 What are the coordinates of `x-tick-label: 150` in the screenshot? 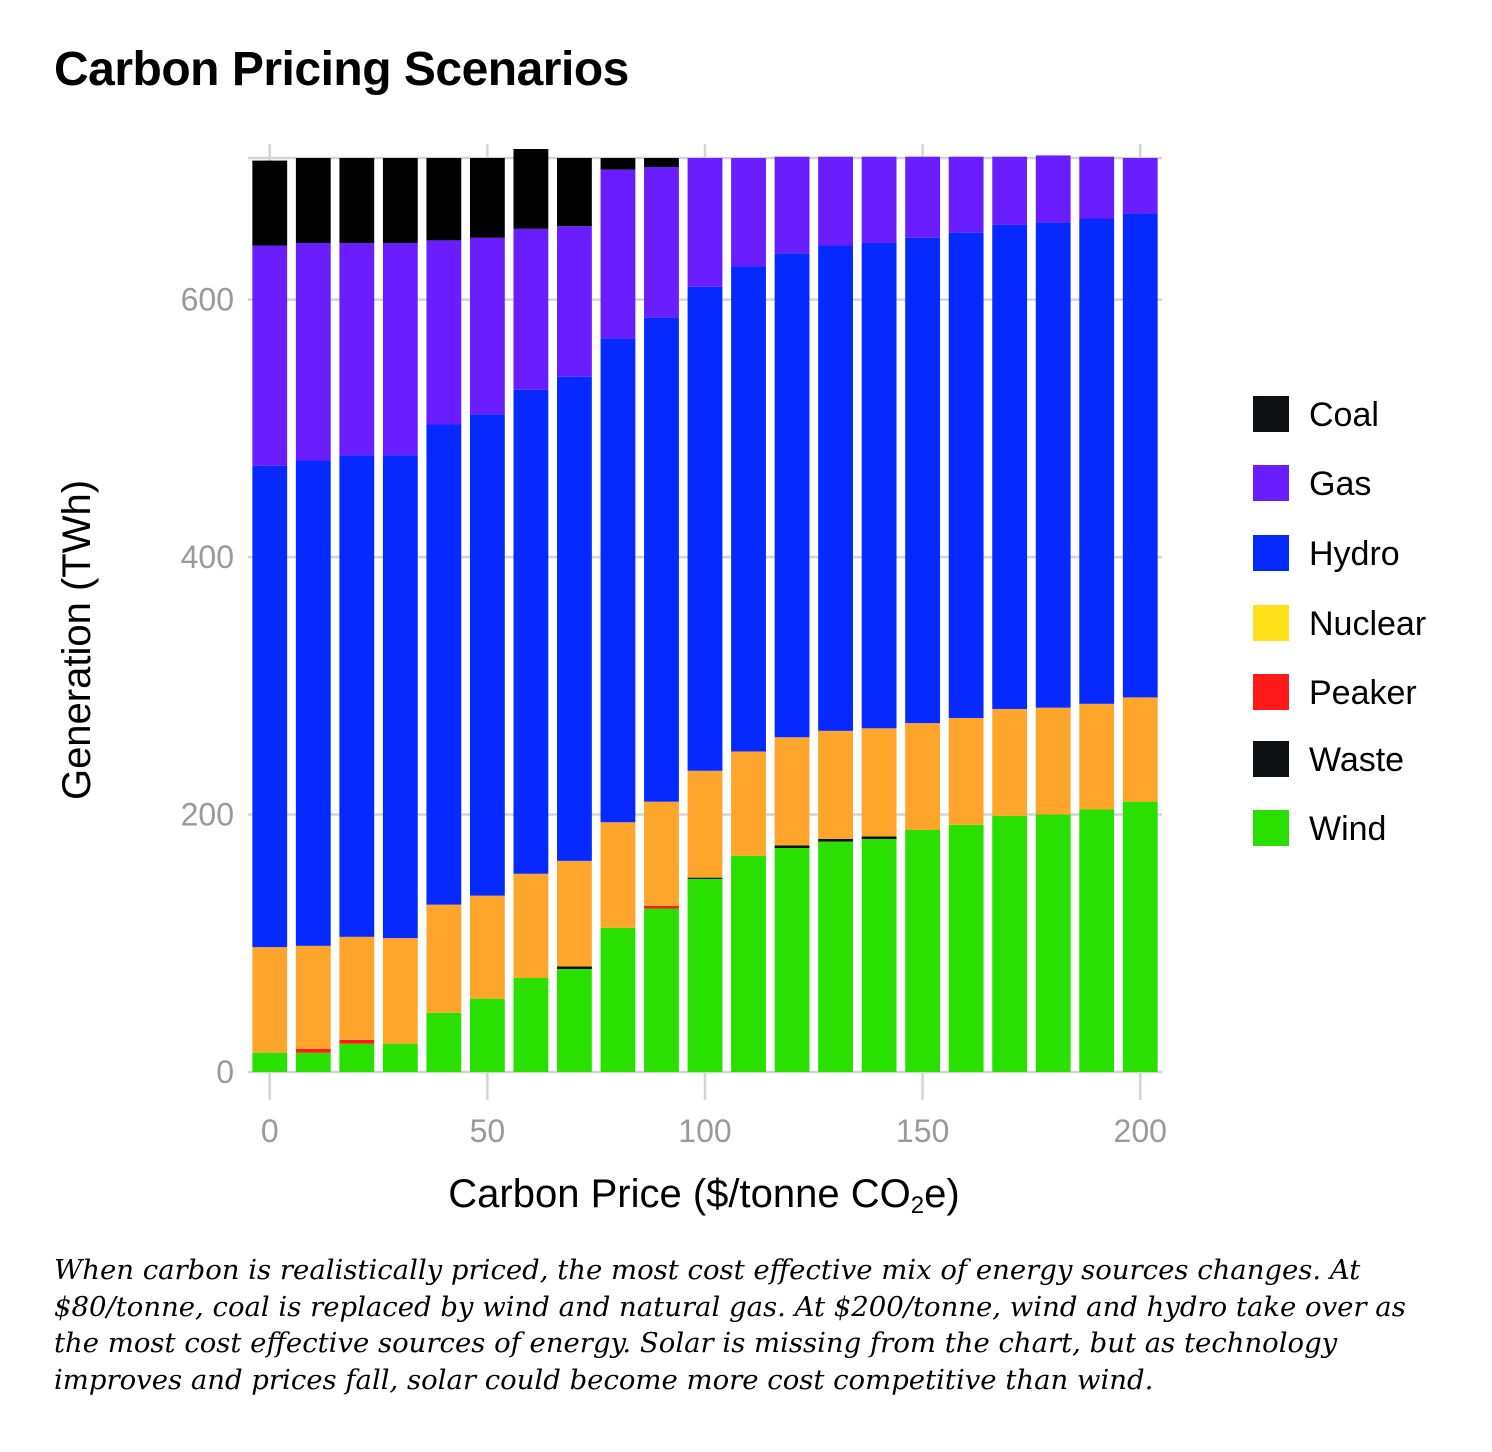 It's located at (922, 1131).